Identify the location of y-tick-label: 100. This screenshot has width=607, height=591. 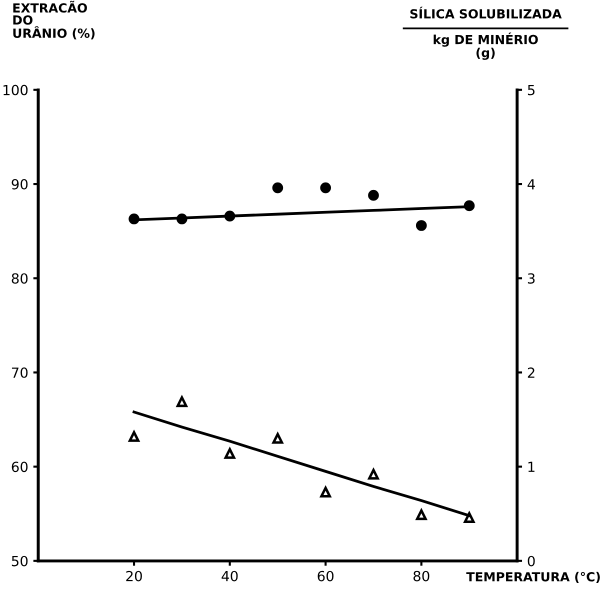
(16, 90).